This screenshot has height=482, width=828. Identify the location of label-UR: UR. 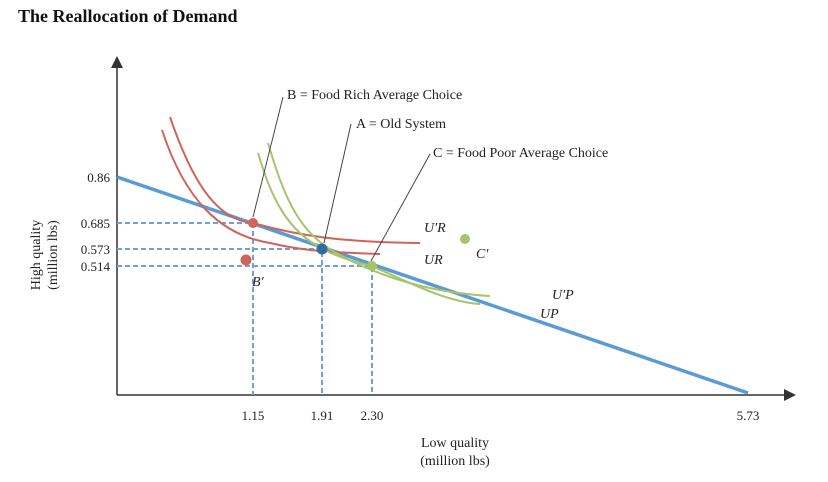
(433, 260).